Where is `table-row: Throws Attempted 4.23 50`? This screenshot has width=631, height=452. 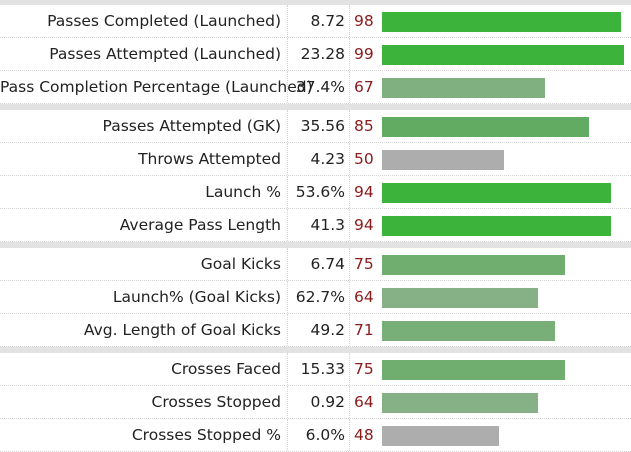
table-row: Throws Attempted 4.23 50 is located at coordinates (315, 159).